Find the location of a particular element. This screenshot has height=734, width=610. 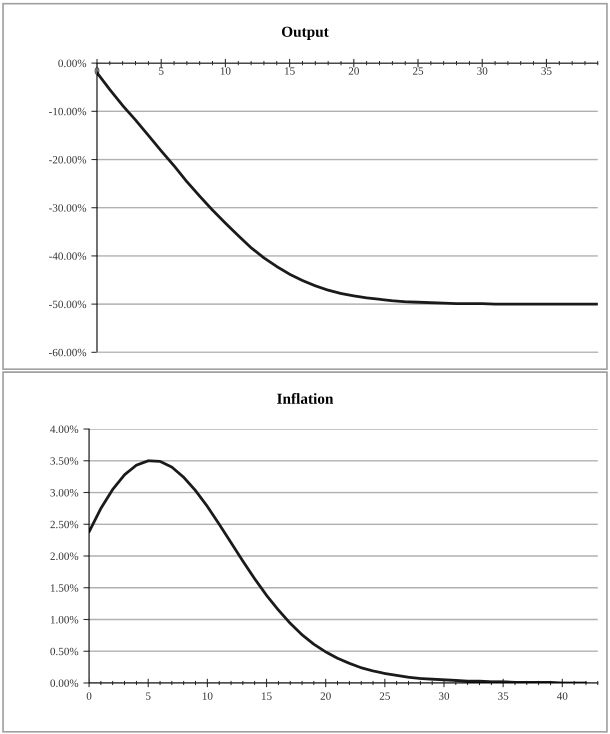

y-tick-label: -50.00% is located at coordinates (67, 304).